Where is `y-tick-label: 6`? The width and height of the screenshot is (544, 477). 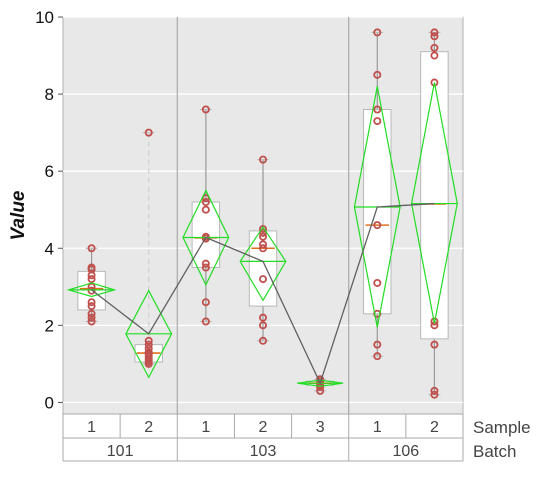
y-tick-label: 6 is located at coordinates (49, 171).